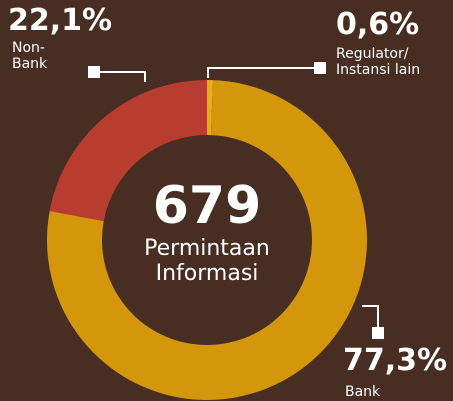 Image resolution: width=453 pixels, height=401 pixels. Describe the element at coordinates (363, 392) in the screenshot. I see `category-label: Bank` at that location.